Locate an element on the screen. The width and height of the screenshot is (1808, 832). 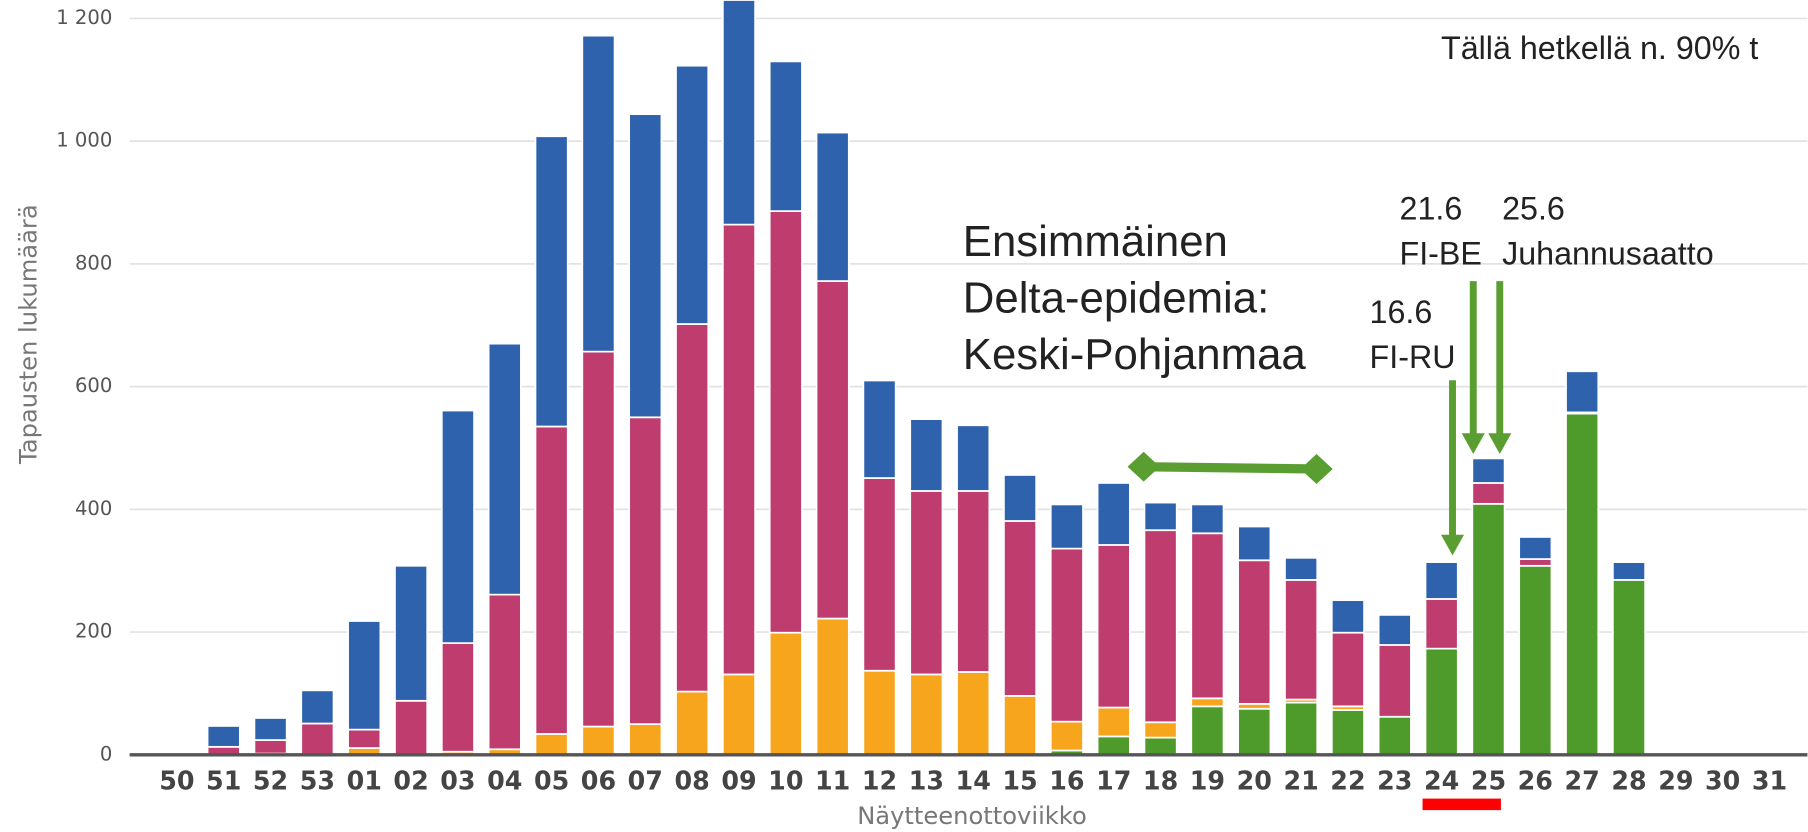
x-tick-label: 19 is located at coordinates (1207, 780).